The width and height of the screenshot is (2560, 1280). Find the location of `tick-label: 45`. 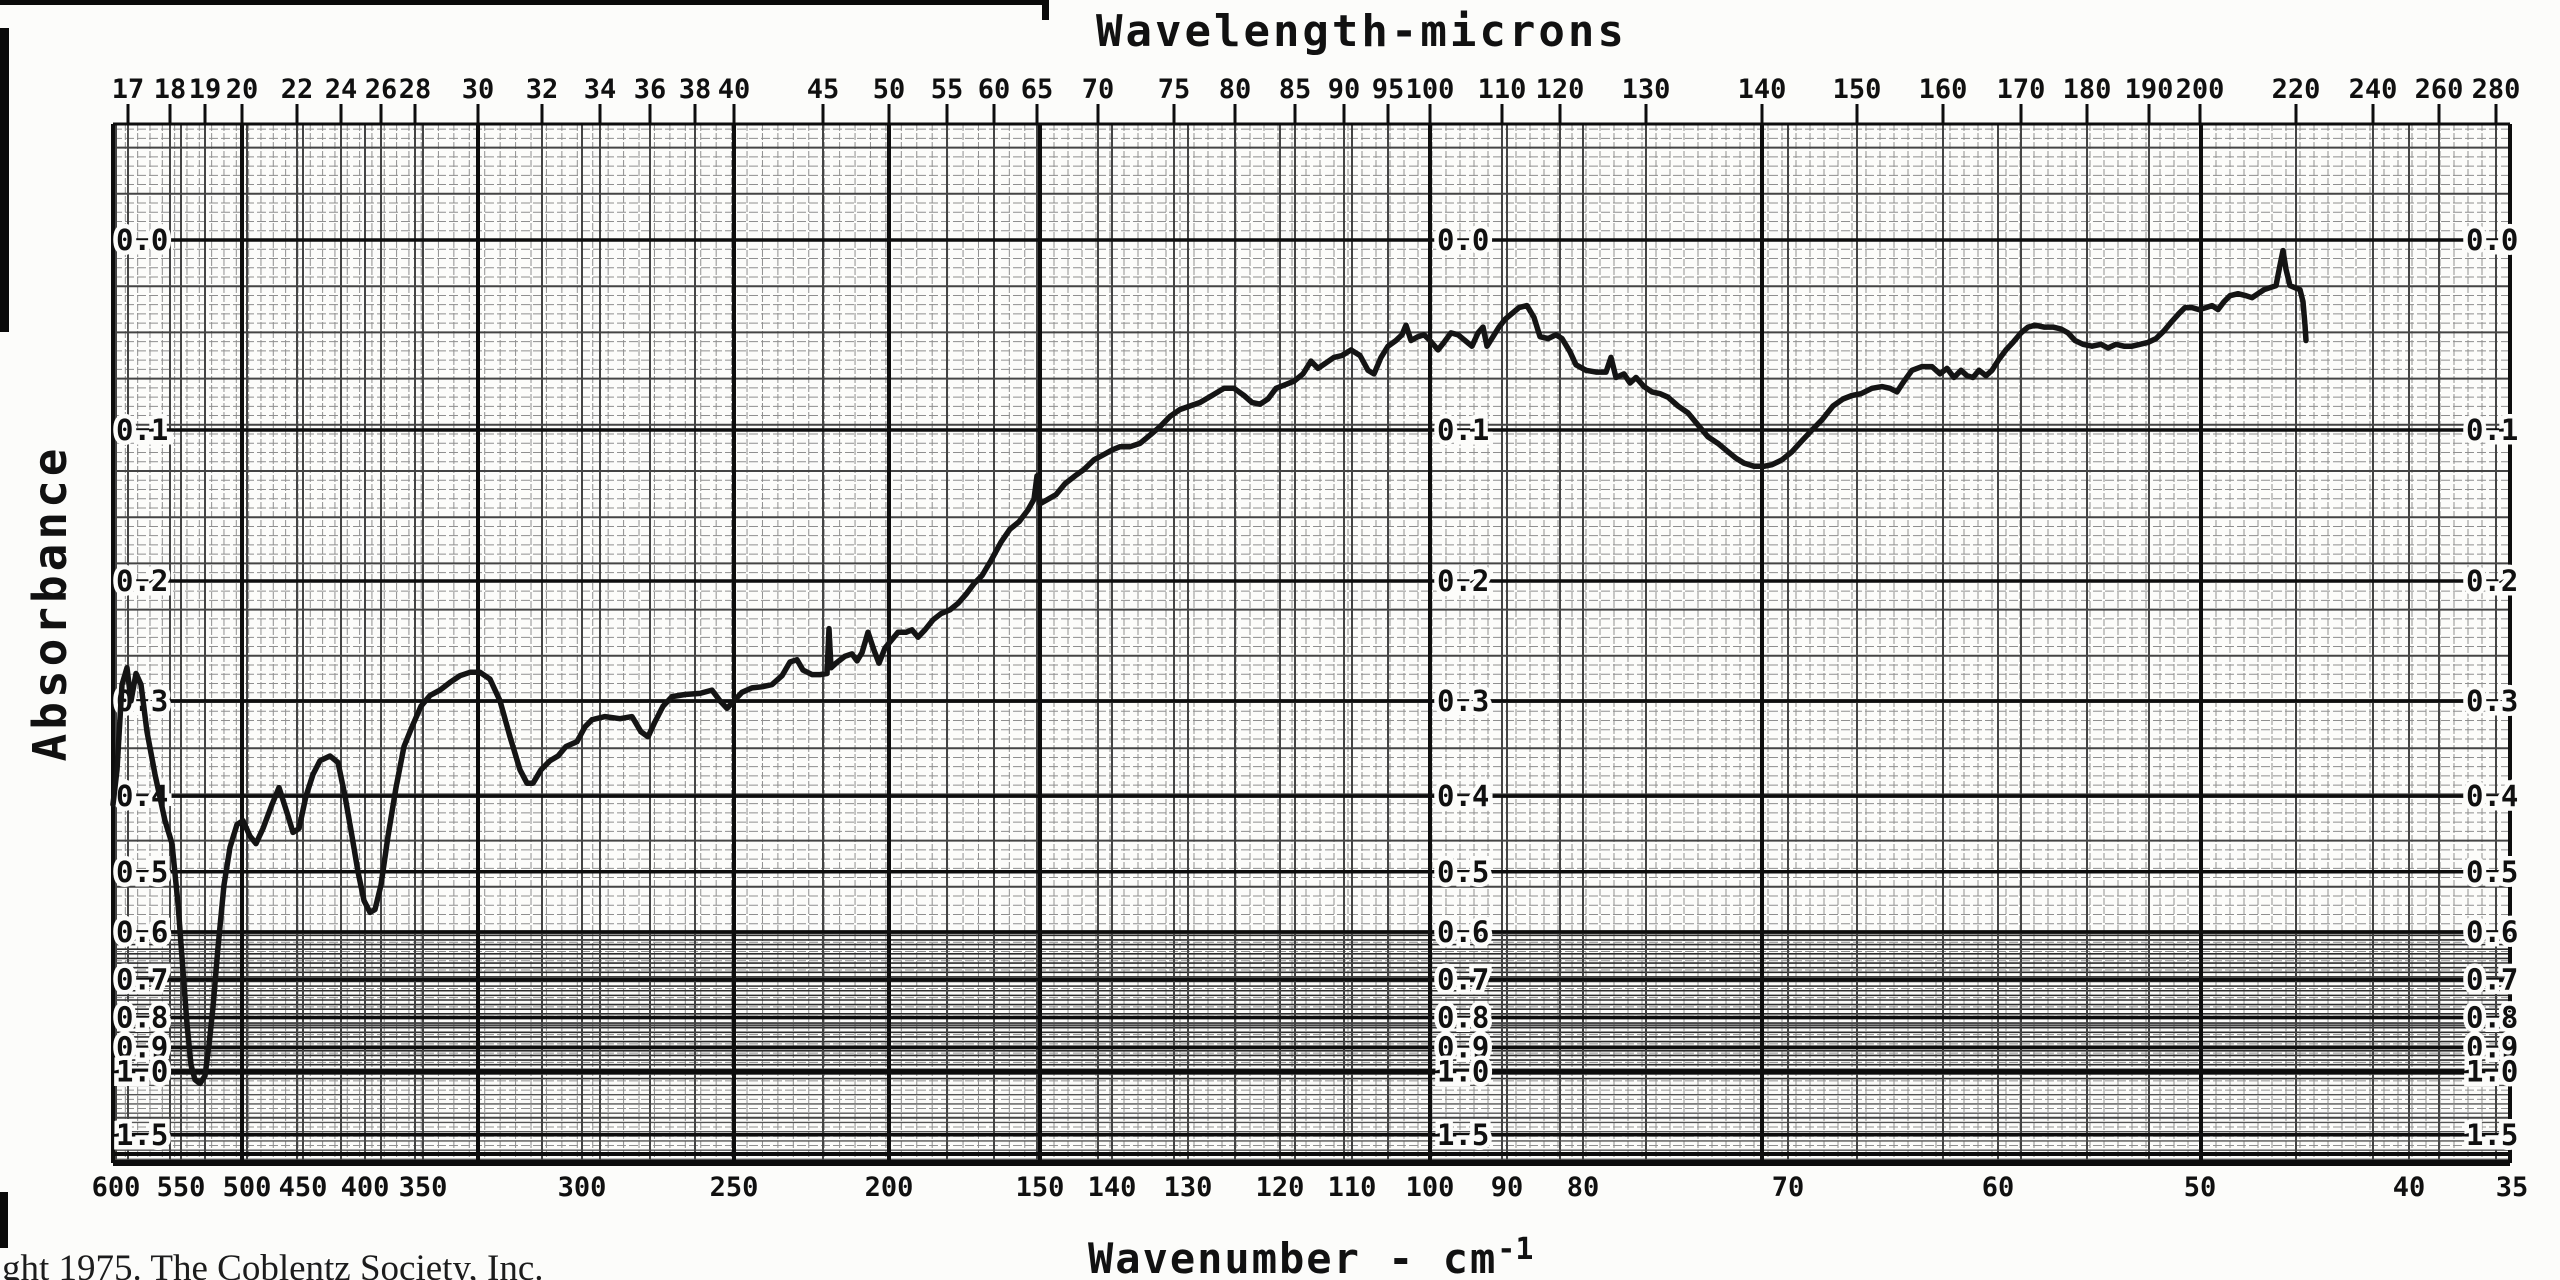

tick-label: 45 is located at coordinates (823, 89).